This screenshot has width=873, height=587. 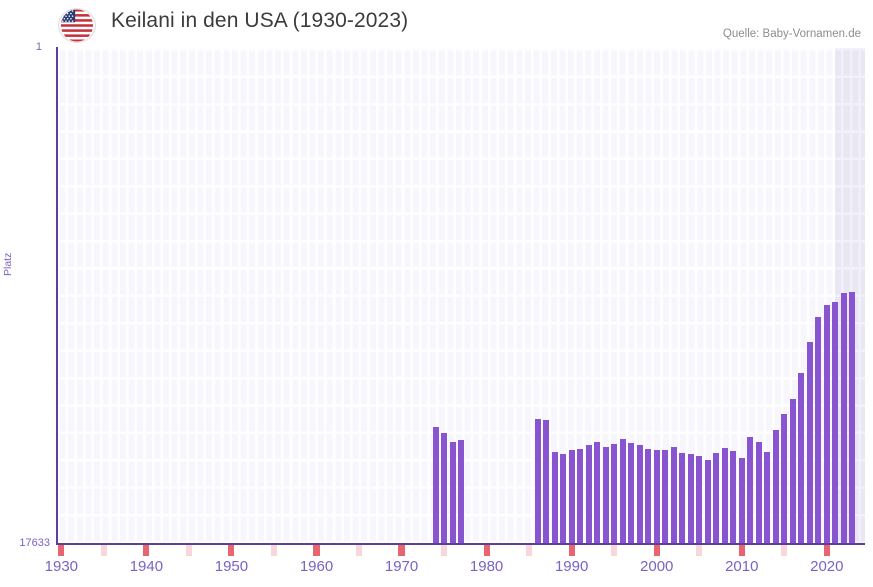 What do you see at coordinates (260, 20) in the screenshot?
I see `chart-title: Keilani in den USA (1930-2023)` at bounding box center [260, 20].